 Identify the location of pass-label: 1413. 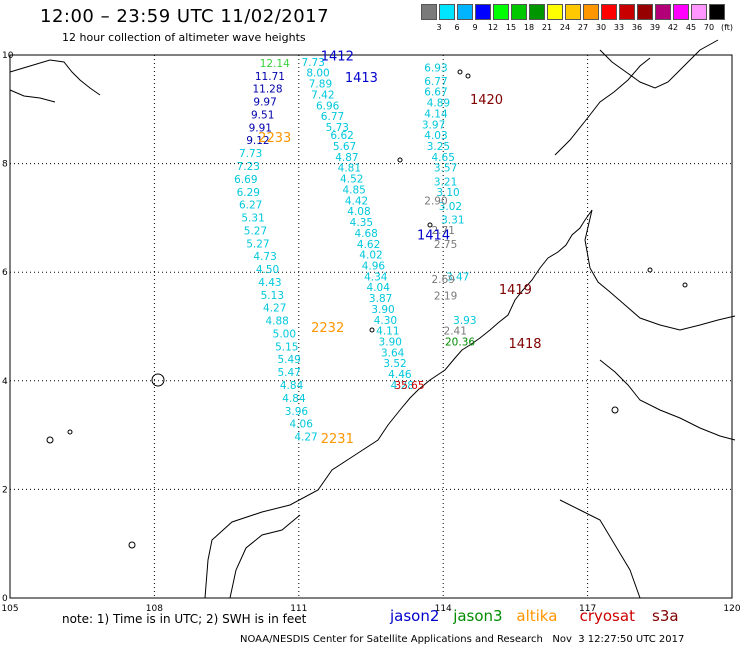
(361, 78).